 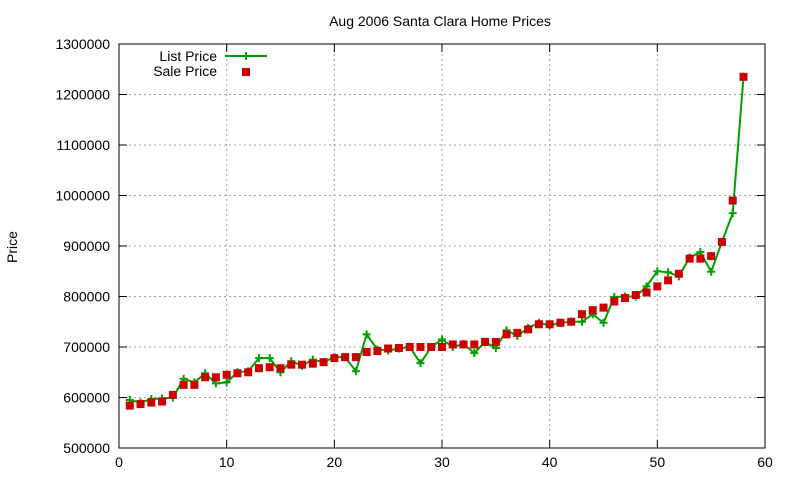 I want to click on x-tick-label: 60, so click(x=765, y=462).